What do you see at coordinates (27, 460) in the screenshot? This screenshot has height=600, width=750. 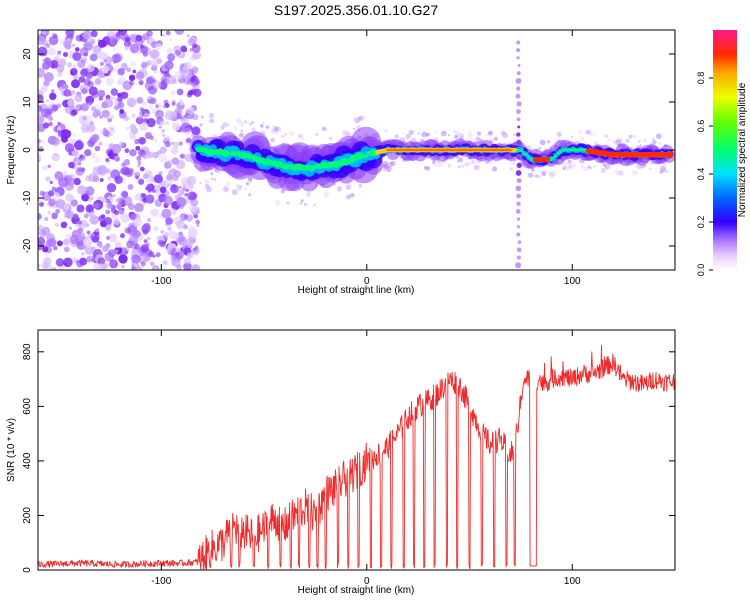 I see `y-tick-label: 400` at bounding box center [27, 460].